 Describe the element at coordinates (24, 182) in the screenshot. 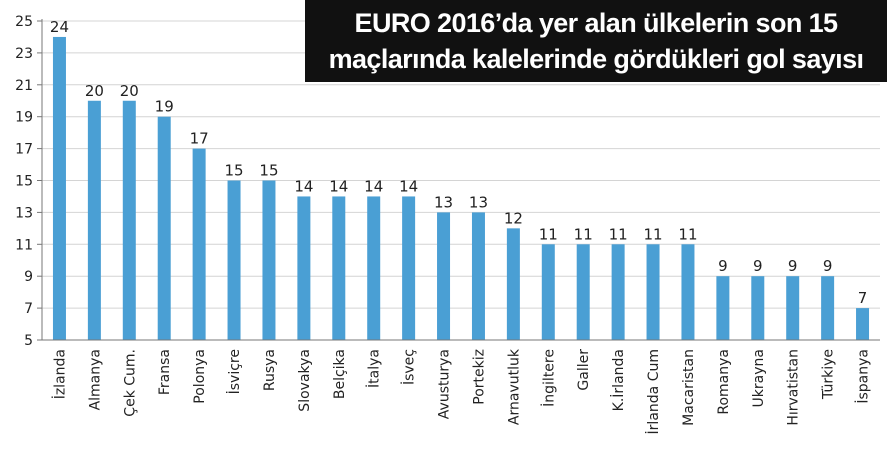

I see `y-tick-label: 15` at that location.